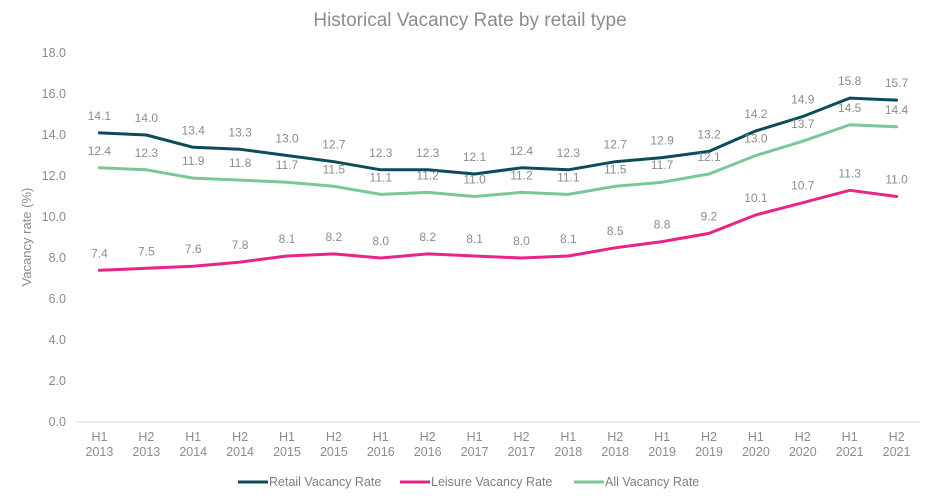  I want to click on x-tick-year: 2019, so click(662, 452).